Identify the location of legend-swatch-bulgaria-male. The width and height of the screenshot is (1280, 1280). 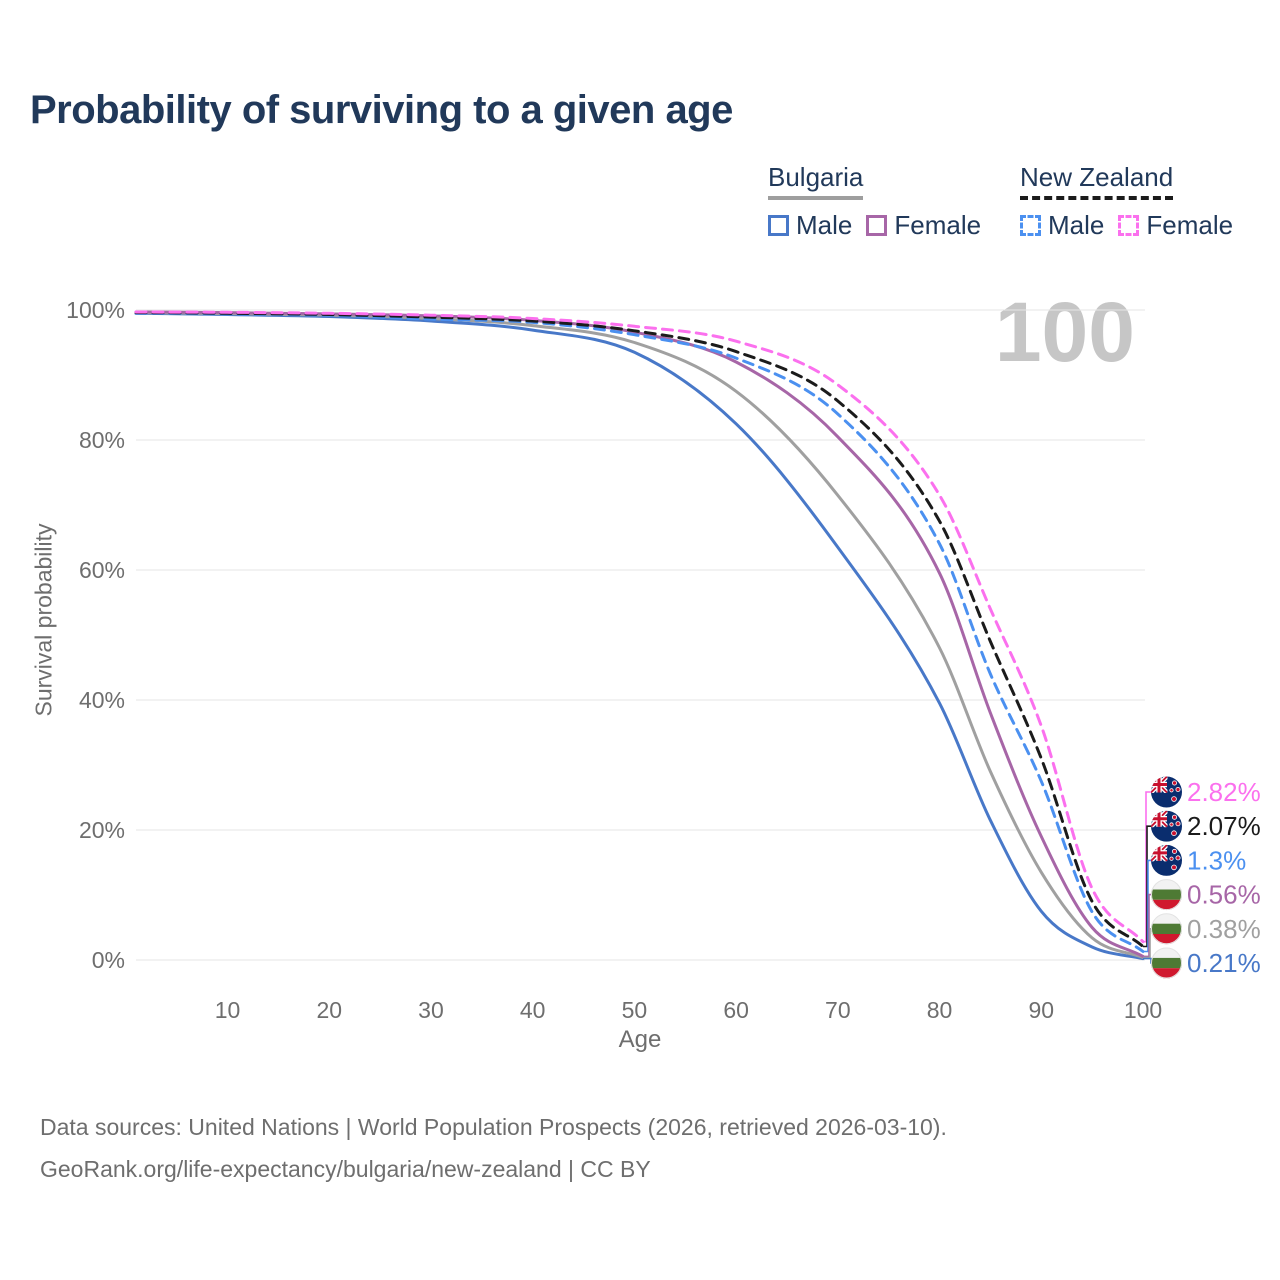
(778, 225).